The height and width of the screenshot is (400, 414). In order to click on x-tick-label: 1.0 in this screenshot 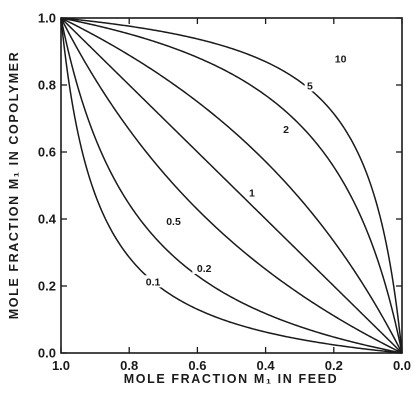, I will do `click(61, 365)`.